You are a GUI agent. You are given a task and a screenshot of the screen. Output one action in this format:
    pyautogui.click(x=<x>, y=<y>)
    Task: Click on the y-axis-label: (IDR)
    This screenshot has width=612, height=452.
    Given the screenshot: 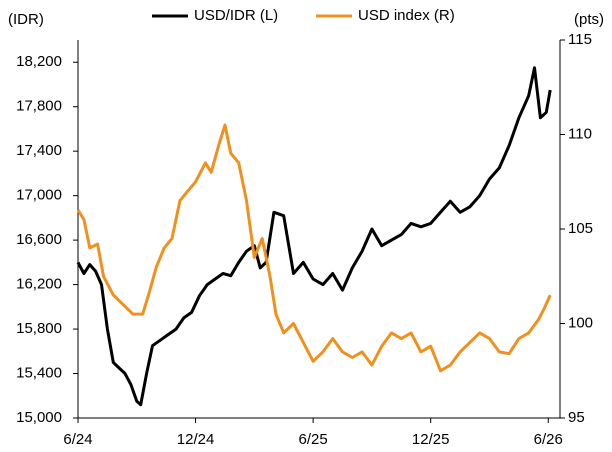 What is the action you would take?
    pyautogui.click(x=26, y=19)
    